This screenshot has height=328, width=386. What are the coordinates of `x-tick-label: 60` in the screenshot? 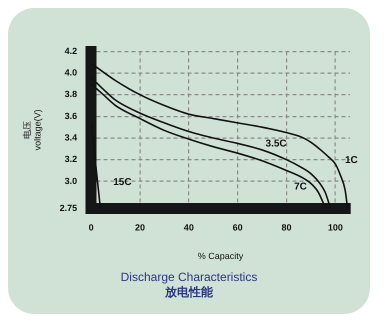 It's located at (237, 227).